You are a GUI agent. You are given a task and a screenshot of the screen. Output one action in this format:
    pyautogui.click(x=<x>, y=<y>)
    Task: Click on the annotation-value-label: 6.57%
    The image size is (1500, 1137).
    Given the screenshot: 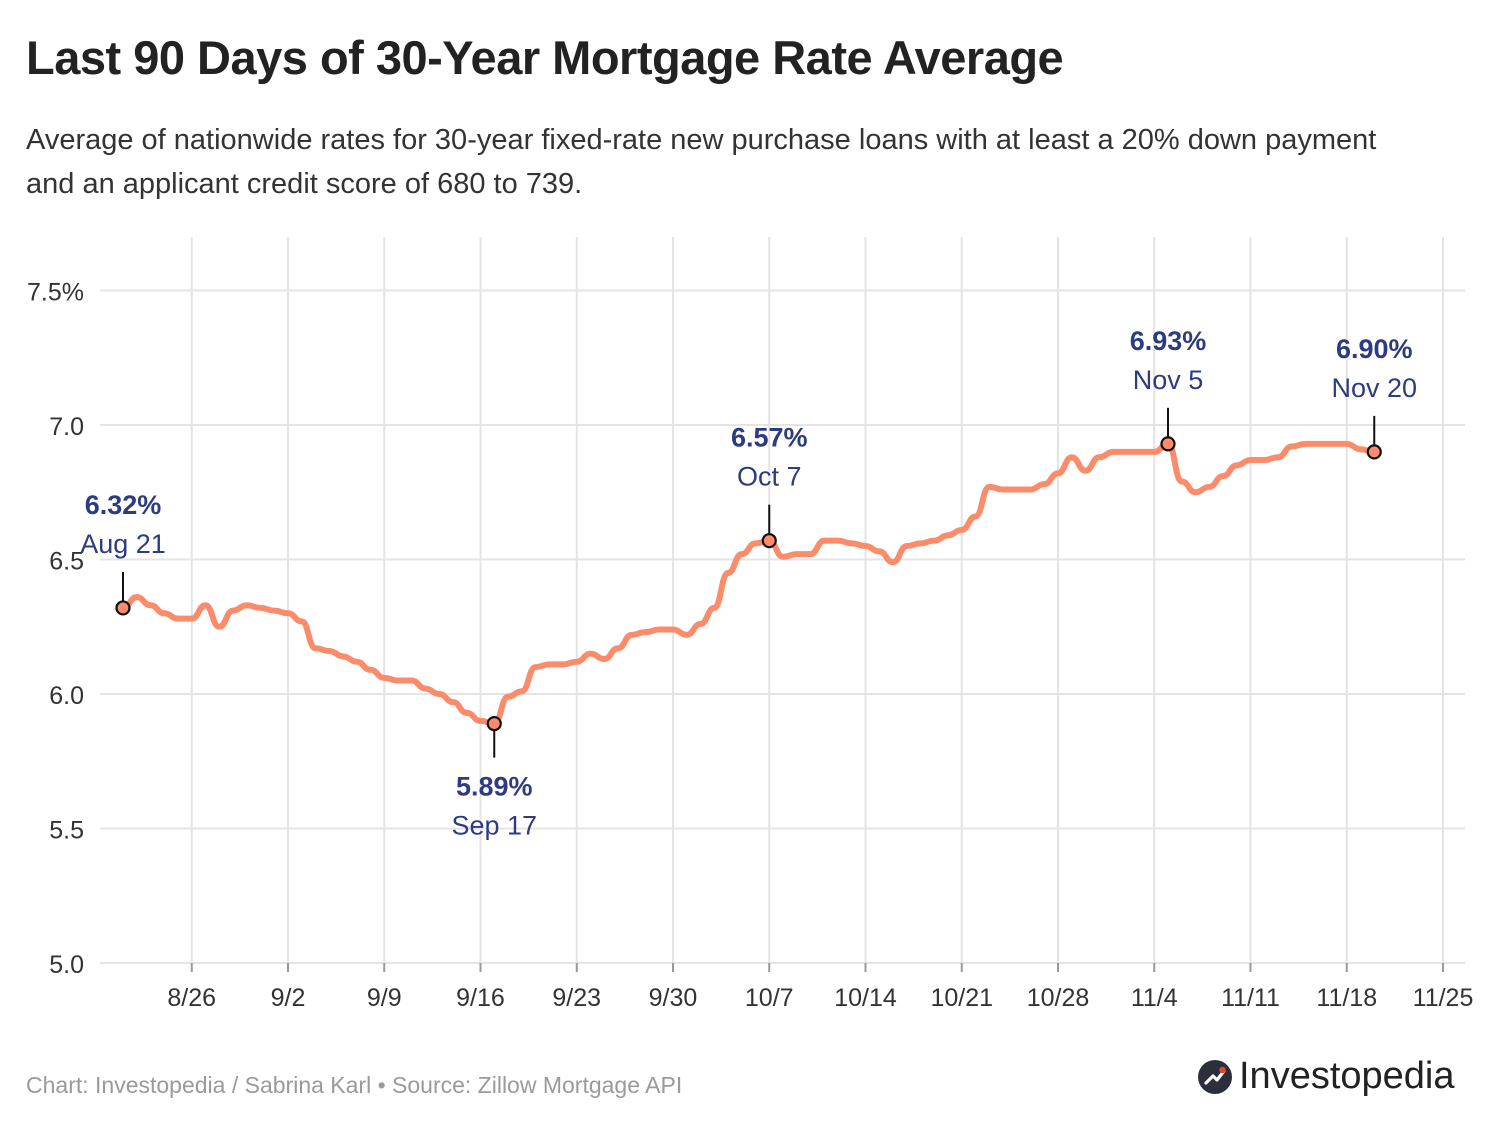 What is the action you would take?
    pyautogui.click(x=769, y=438)
    